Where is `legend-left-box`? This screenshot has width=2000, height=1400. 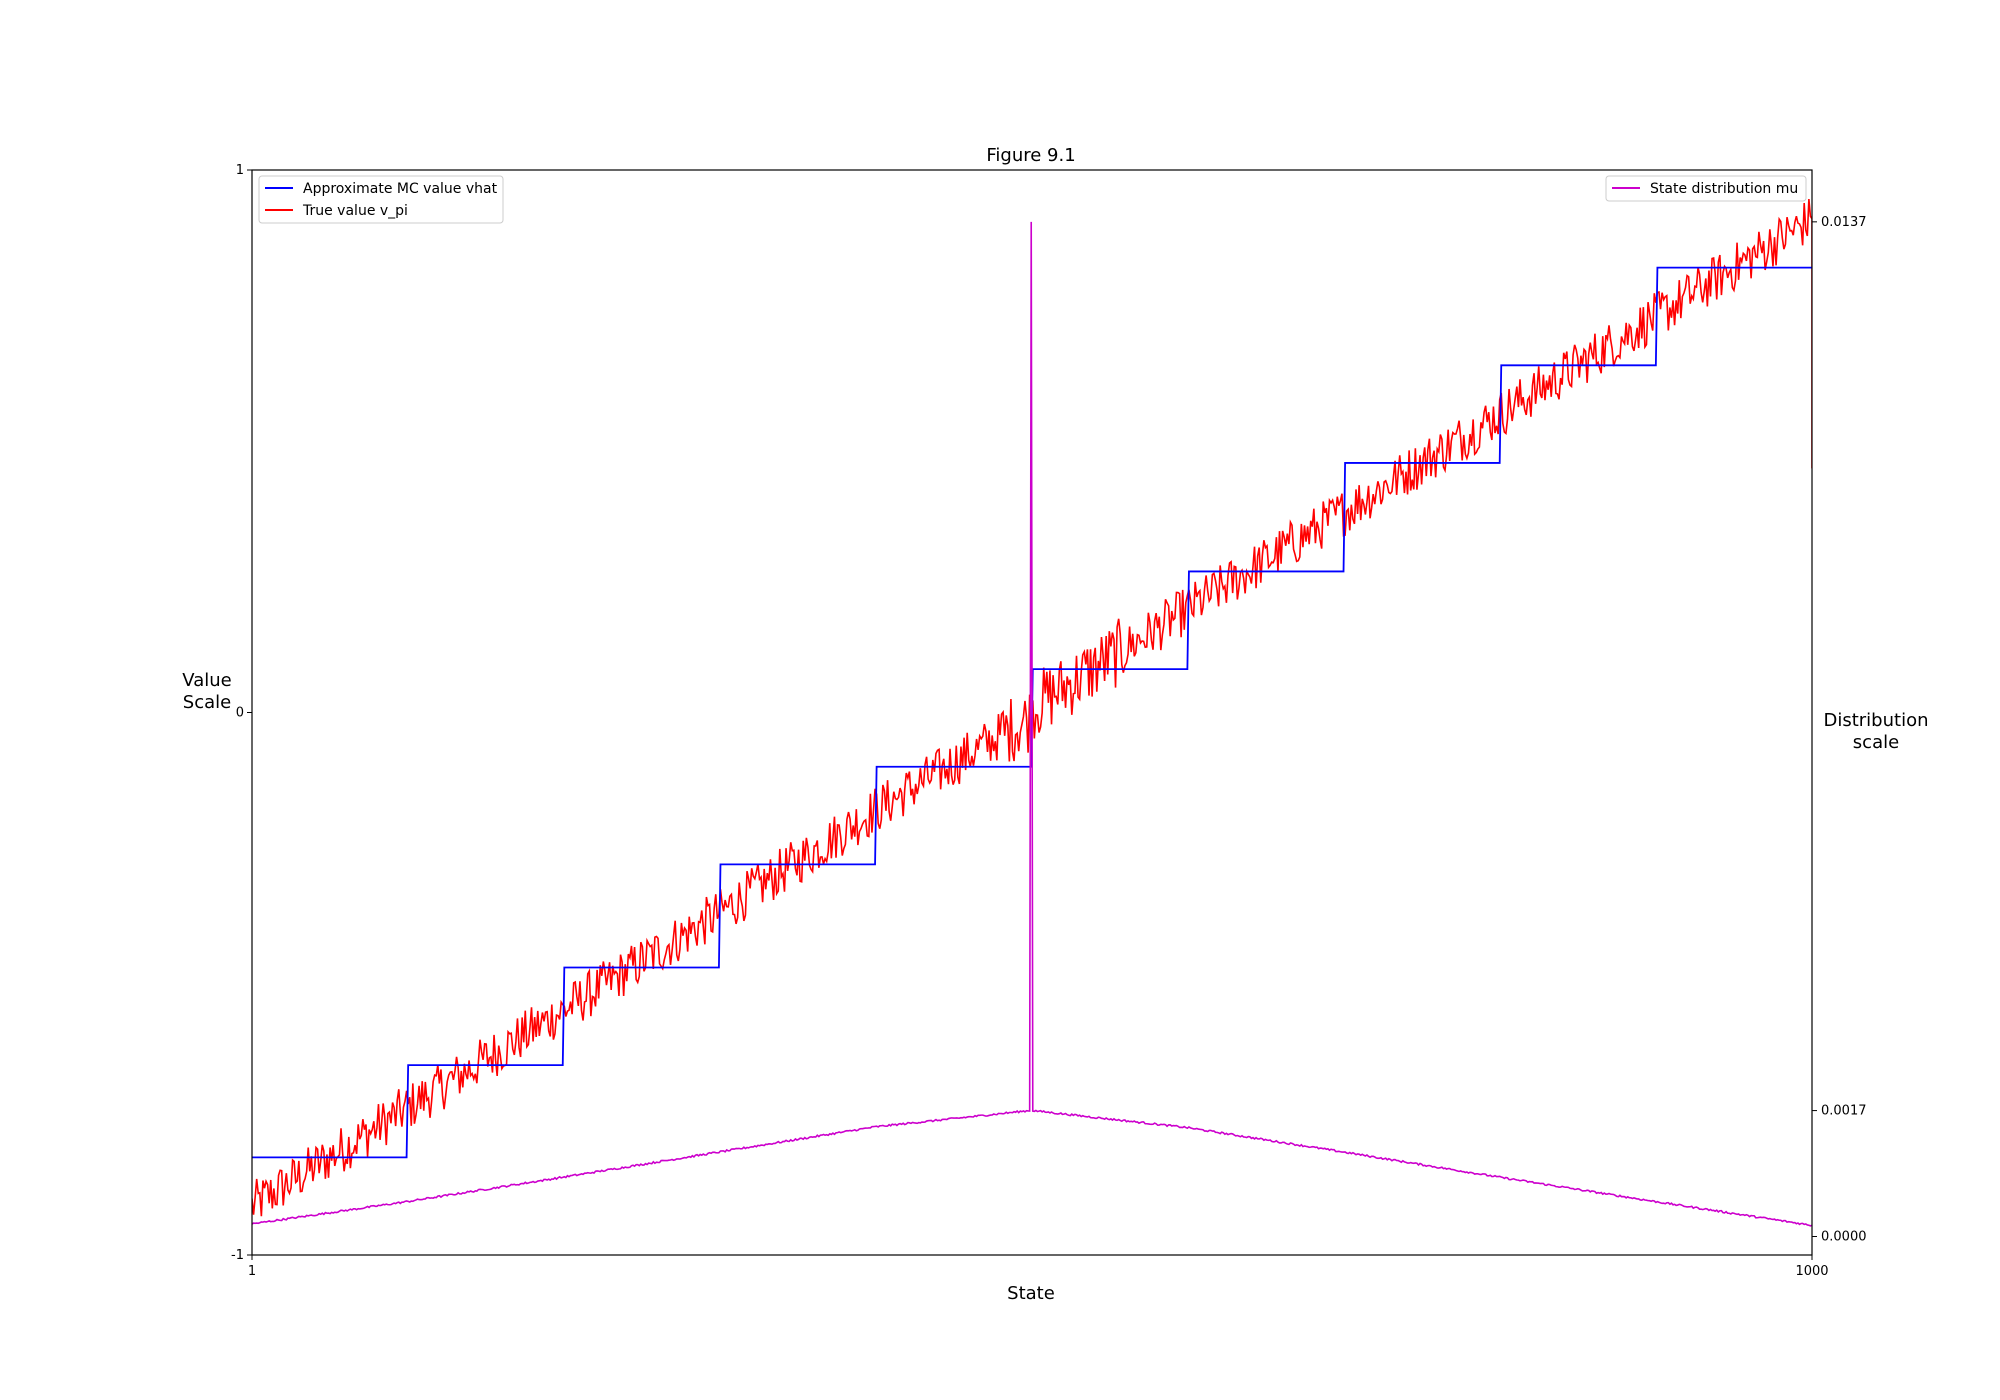
legend-left-box is located at coordinates (381, 199).